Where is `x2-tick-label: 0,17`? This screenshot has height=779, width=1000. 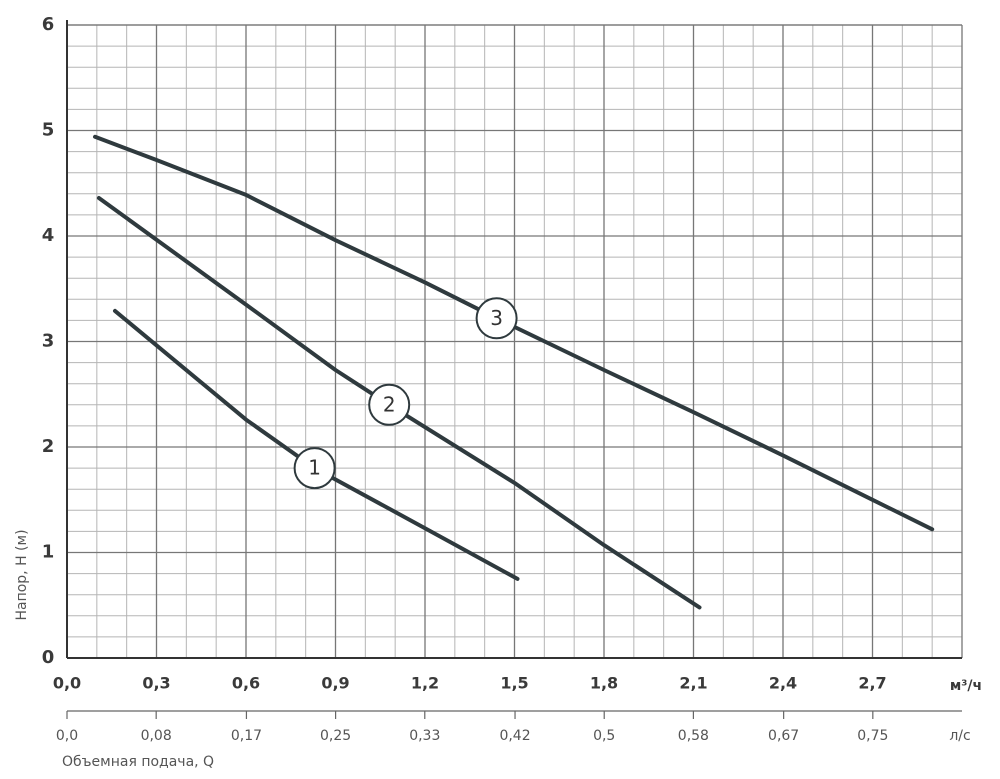 x2-tick-label: 0,17 is located at coordinates (246, 736).